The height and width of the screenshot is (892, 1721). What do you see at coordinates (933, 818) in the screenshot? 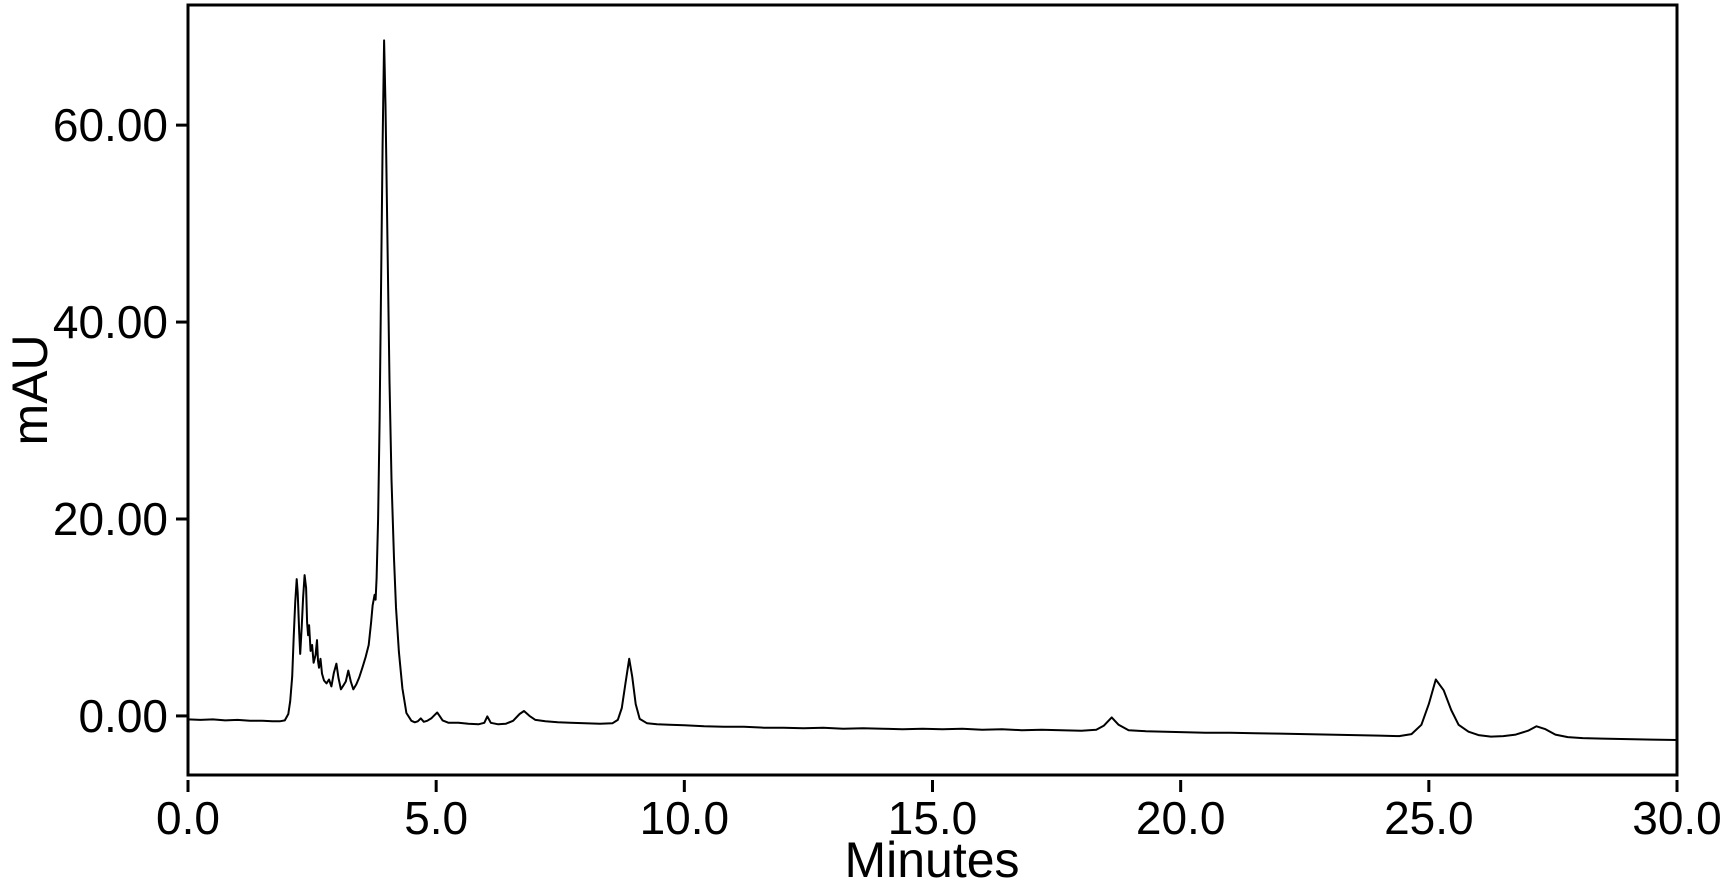
I see `x-tick-label: 15.0` at bounding box center [933, 818].